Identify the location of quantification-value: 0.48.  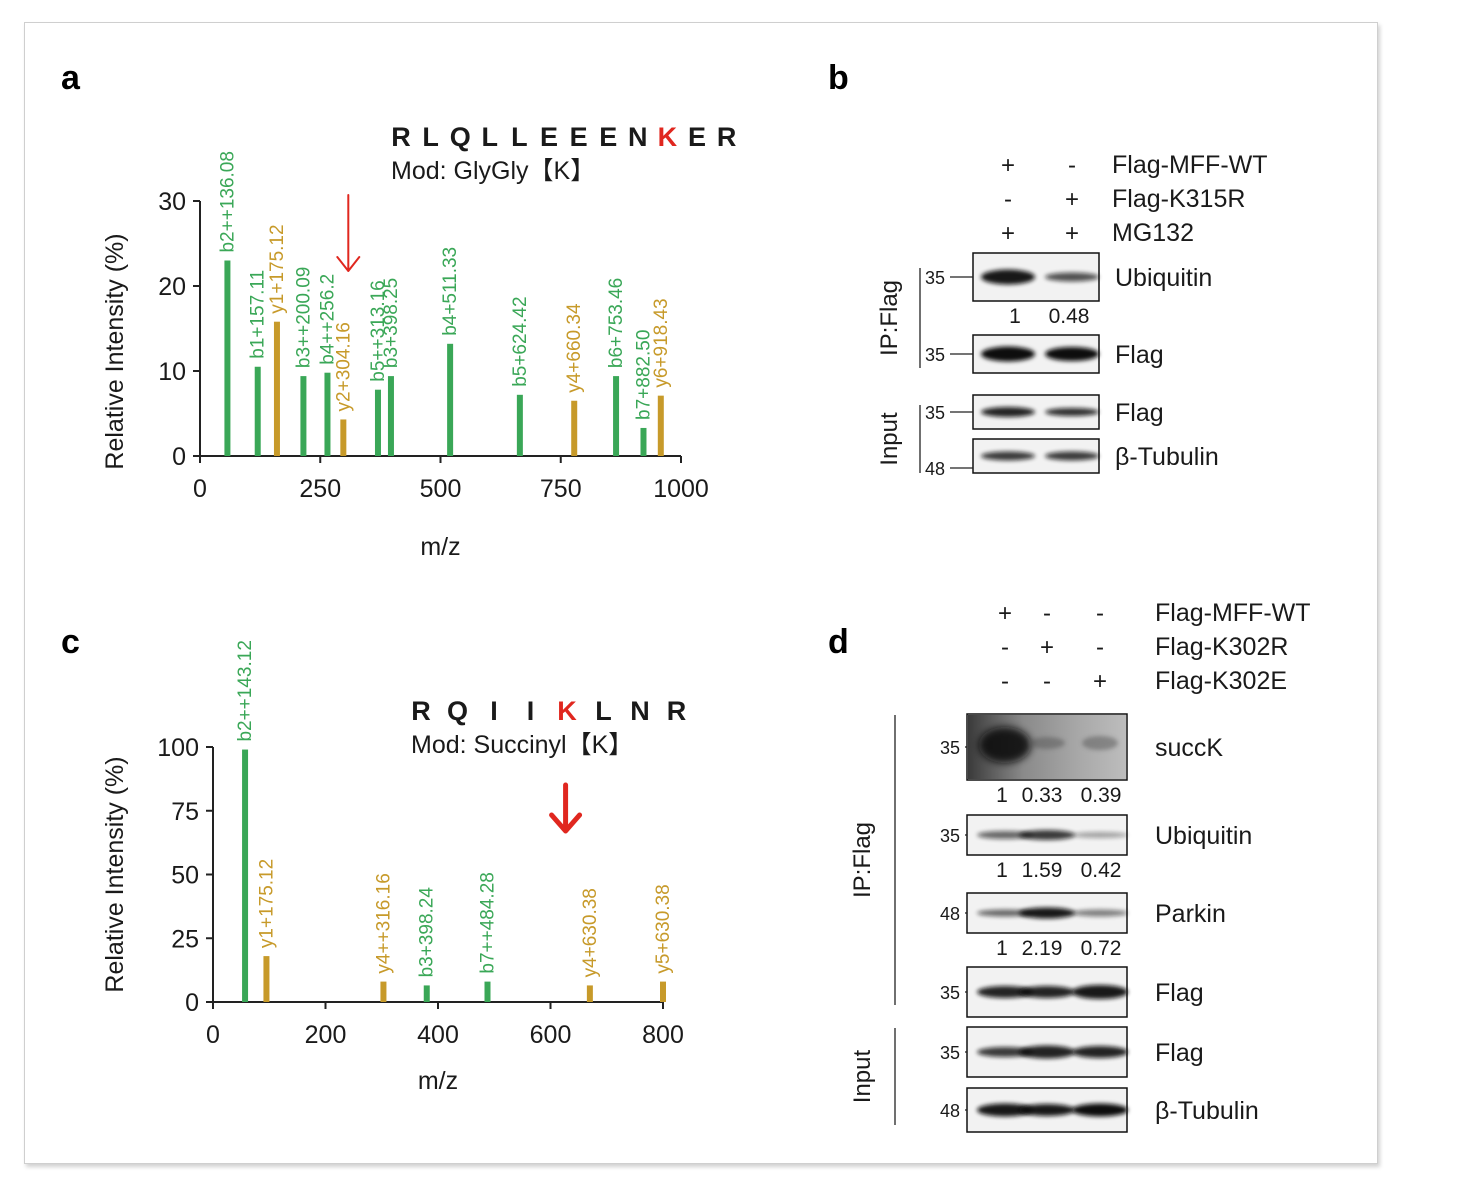
(1069, 316).